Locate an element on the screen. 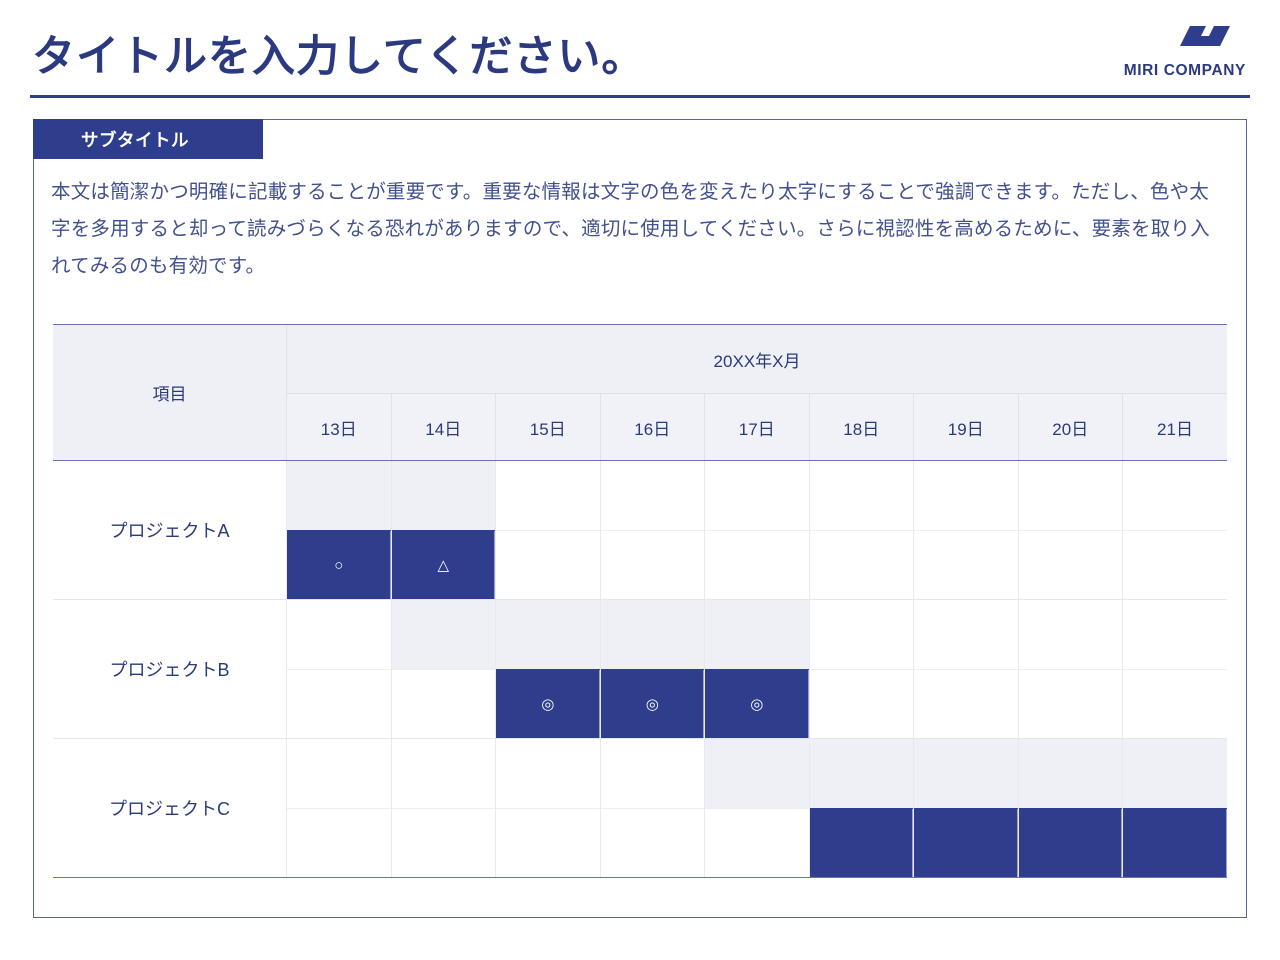  gantt-bar-symbol: △ is located at coordinates (443, 565).